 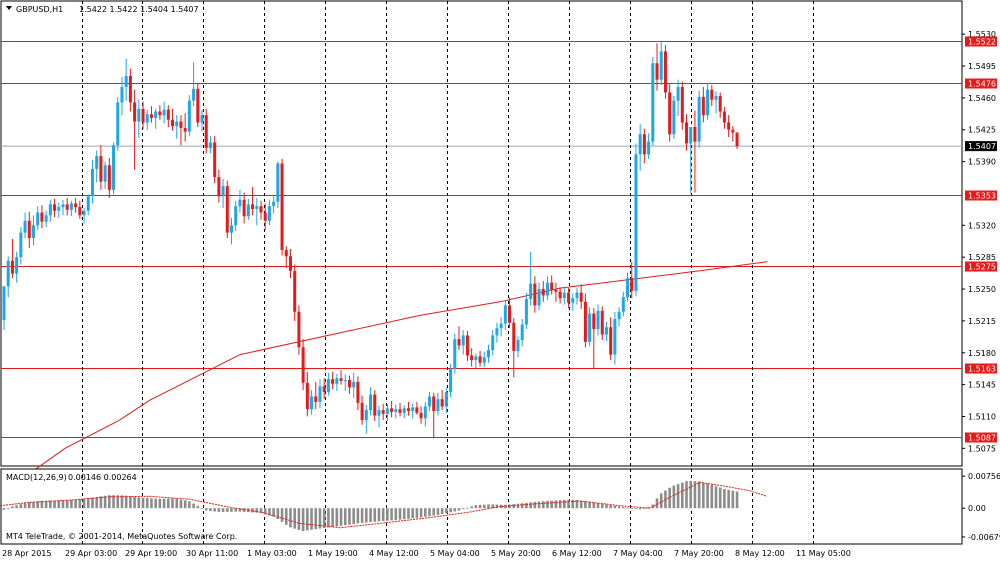 I want to click on dropdown-triangle-icon, so click(x=9, y=8).